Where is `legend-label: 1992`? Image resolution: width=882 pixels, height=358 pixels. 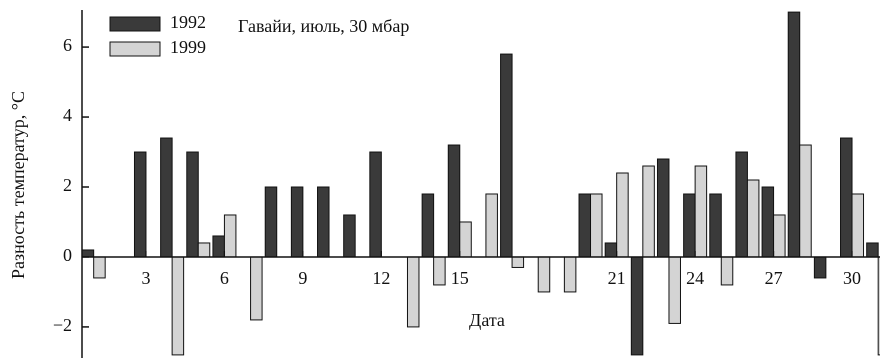 legend-label: 1992 is located at coordinates (188, 22).